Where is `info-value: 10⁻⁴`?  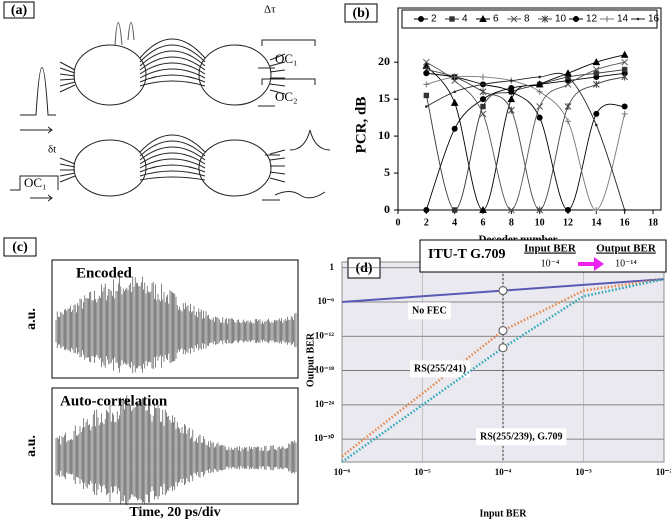
info-value: 10⁻⁴ is located at coordinates (550, 263).